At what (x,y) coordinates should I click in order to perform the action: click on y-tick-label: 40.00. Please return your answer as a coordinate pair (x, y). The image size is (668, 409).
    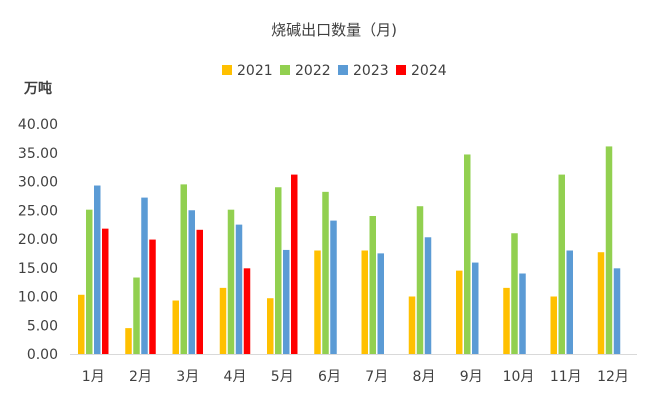
    Looking at the image, I should click on (38, 125).